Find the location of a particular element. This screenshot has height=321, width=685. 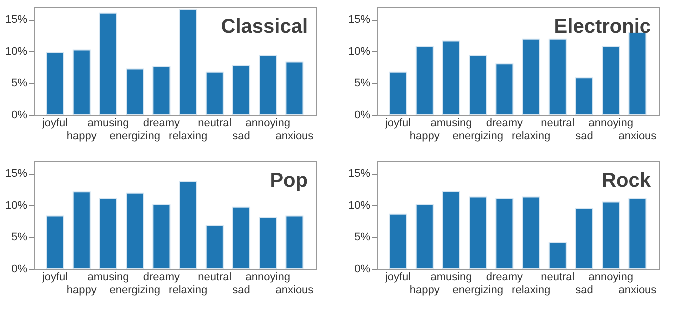

chart-title: Pop is located at coordinates (289, 181).